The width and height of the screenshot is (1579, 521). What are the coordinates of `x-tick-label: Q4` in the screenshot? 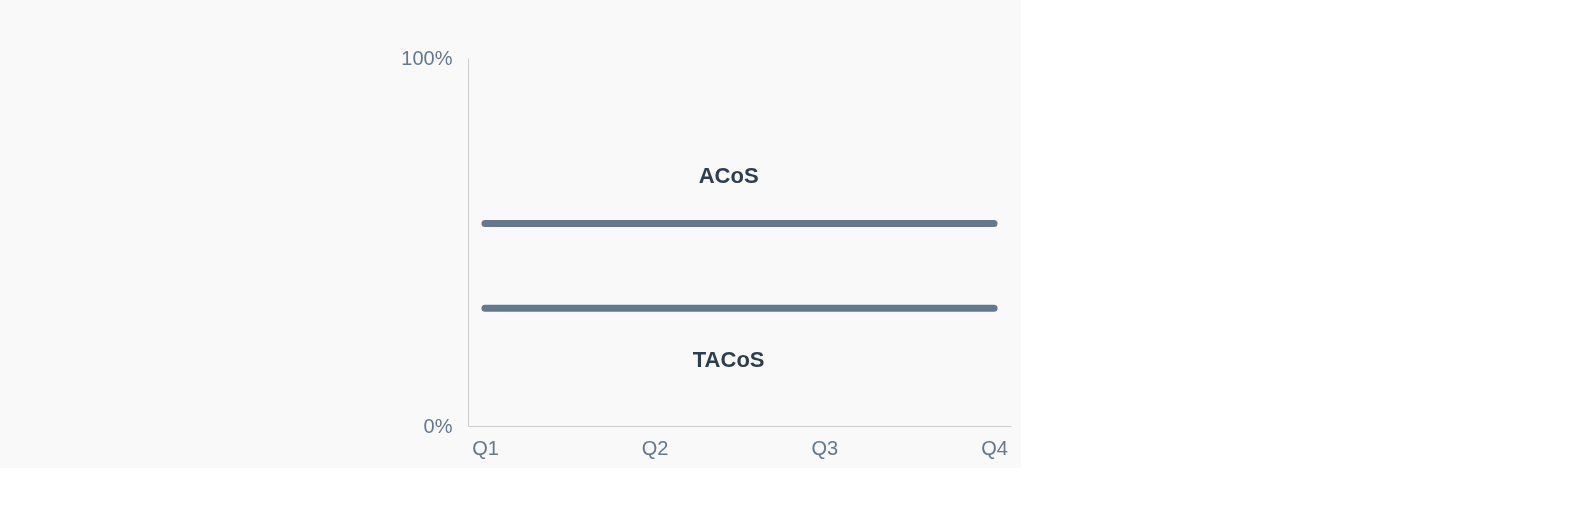 It's located at (994, 447).